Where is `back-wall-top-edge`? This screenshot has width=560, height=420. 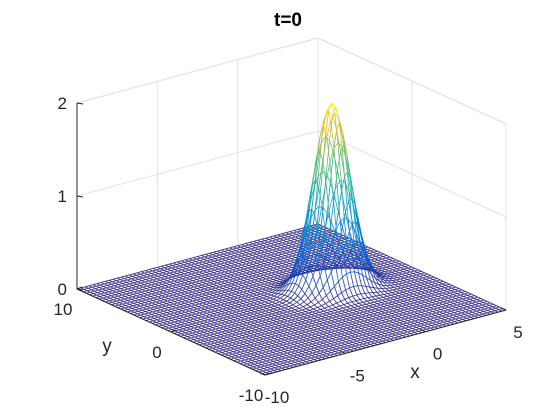 back-wall-top-edge is located at coordinates (197, 70).